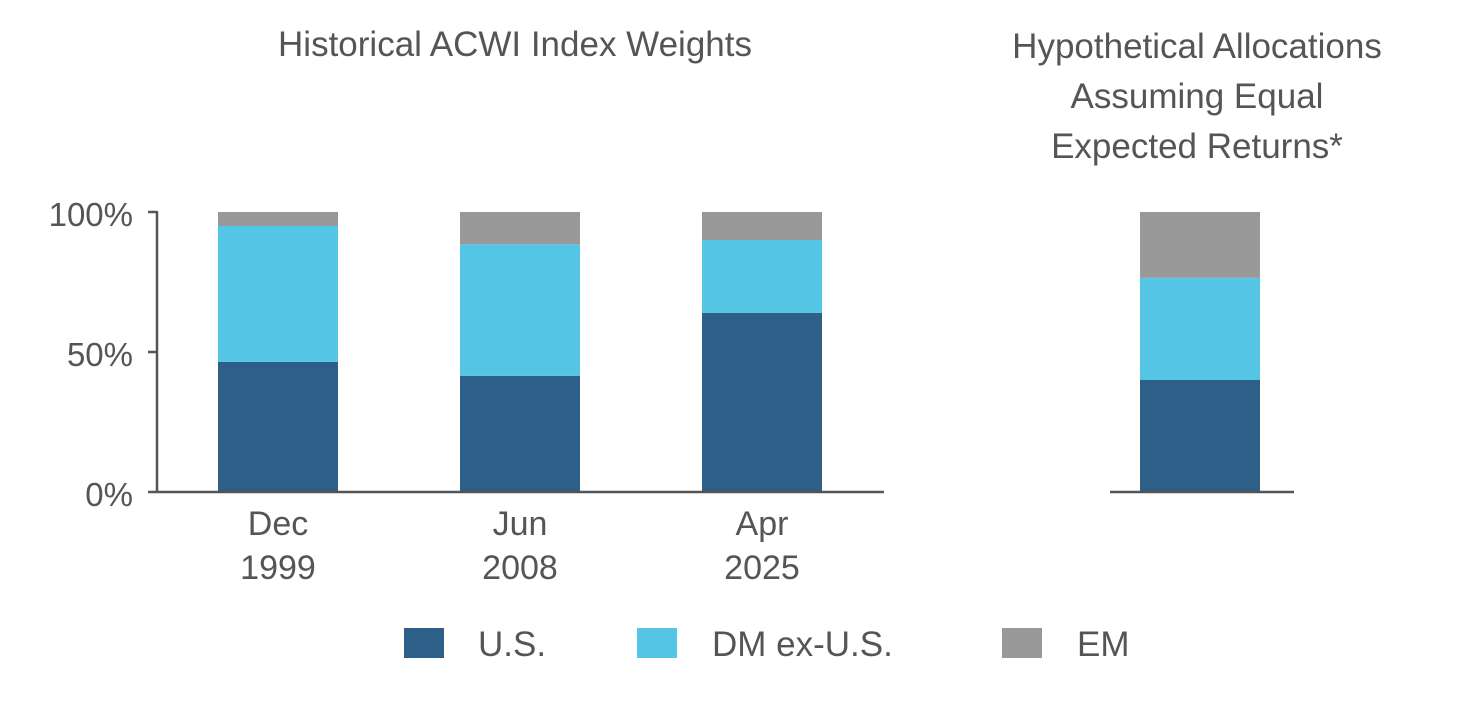 This screenshot has height=716, width=1461. Describe the element at coordinates (1200, 328) in the screenshot. I see `bar-segment-chart1-cat0-dm-ex-u-s` at that location.